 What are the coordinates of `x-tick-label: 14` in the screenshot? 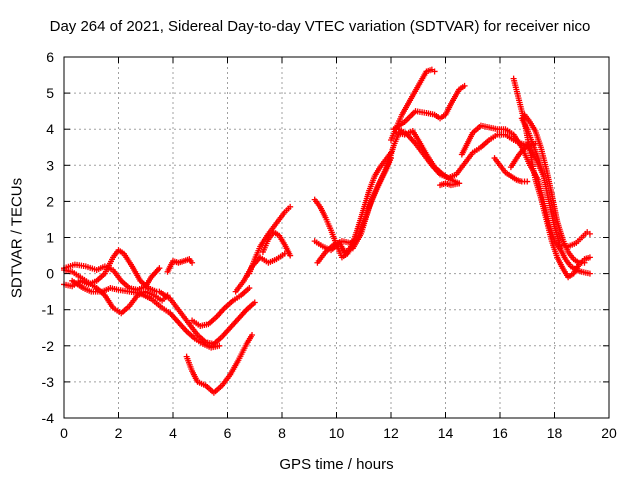 It's located at (446, 433).